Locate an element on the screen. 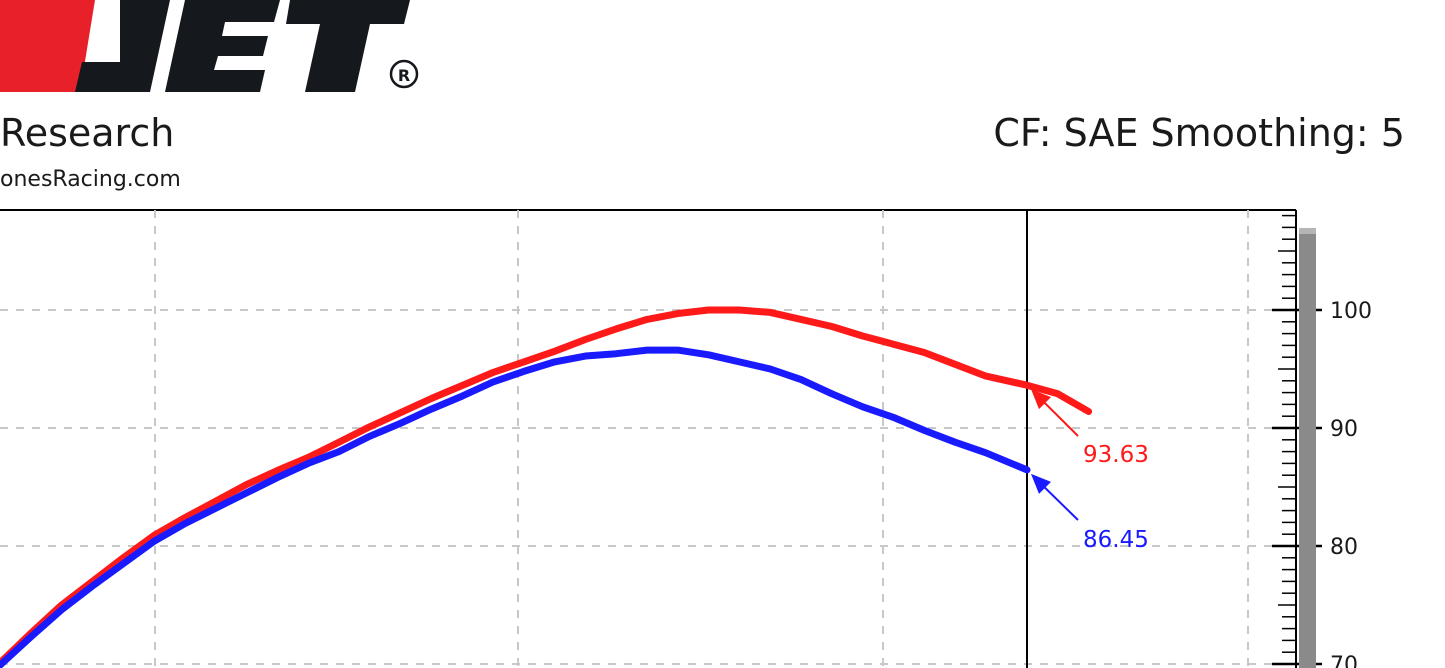 Image resolution: width=1445 pixels, height=668 pixels. callout-value: 93.63 is located at coordinates (1116, 455).